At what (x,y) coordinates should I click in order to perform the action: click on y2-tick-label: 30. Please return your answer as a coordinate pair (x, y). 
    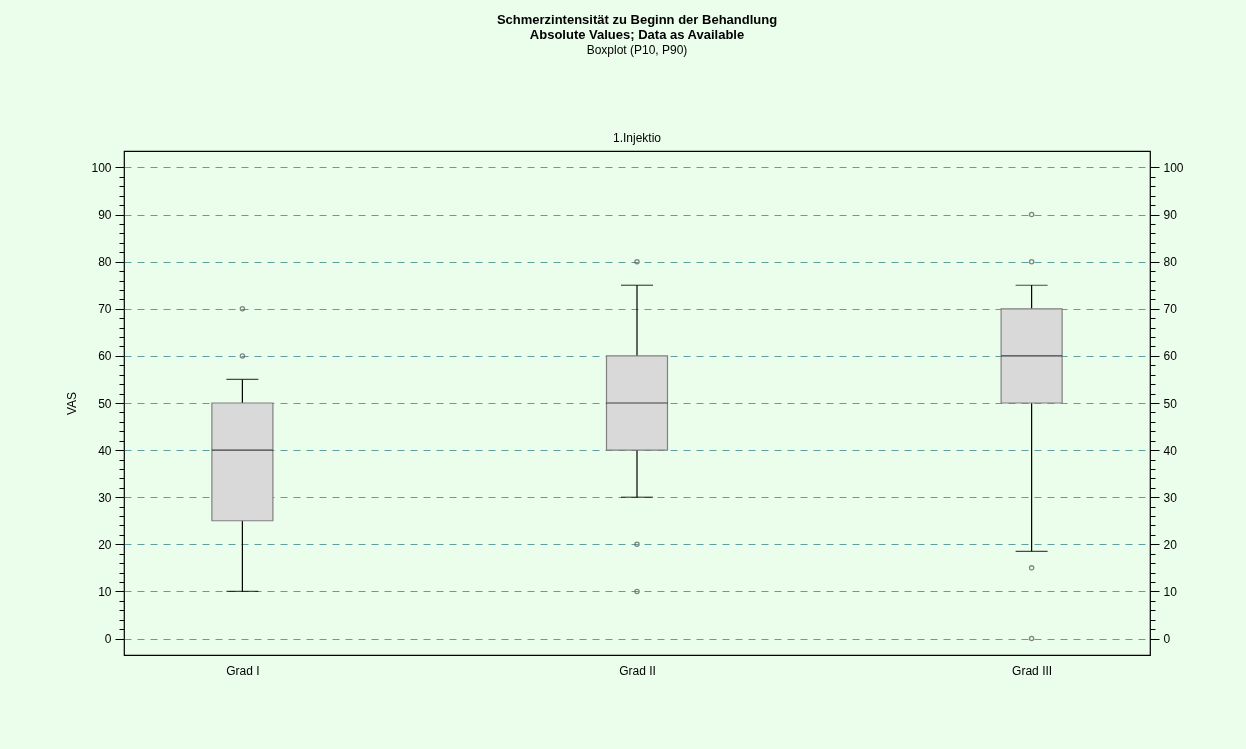
    Looking at the image, I should click on (1170, 497).